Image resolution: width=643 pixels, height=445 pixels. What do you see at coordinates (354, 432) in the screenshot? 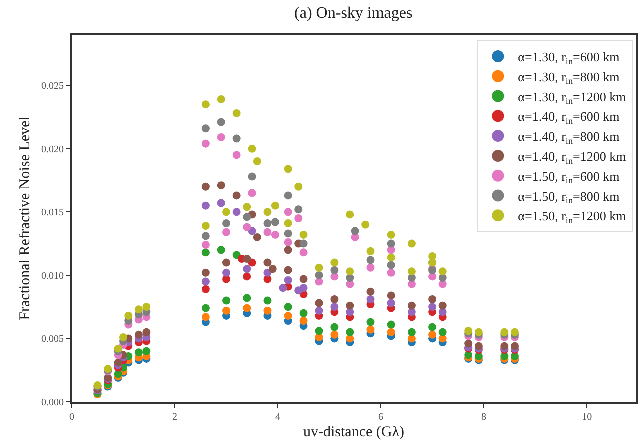
I see `x-axis-title: uv-distance (Gλ)` at bounding box center [354, 432].